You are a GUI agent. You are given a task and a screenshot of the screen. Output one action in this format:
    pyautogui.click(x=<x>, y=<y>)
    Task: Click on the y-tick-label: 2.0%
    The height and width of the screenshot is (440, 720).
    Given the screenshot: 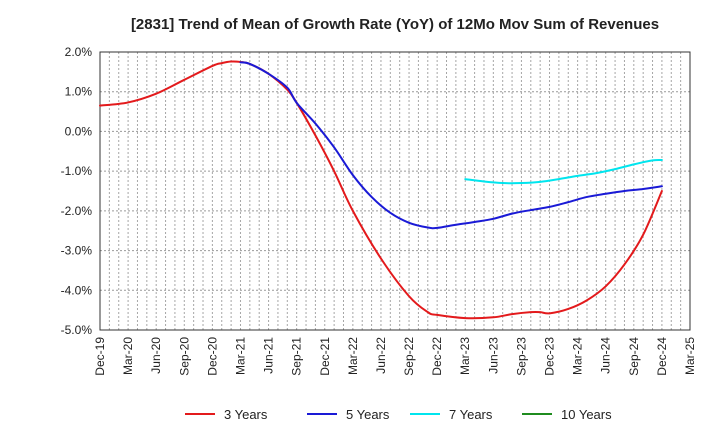 What is the action you would take?
    pyautogui.click(x=79, y=52)
    